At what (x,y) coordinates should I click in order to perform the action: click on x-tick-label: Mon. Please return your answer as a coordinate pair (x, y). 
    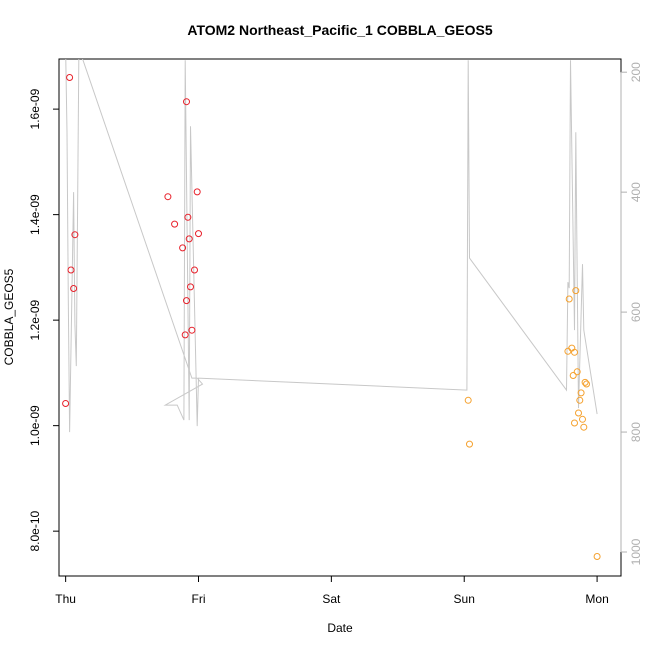
    Looking at the image, I should click on (596, 599).